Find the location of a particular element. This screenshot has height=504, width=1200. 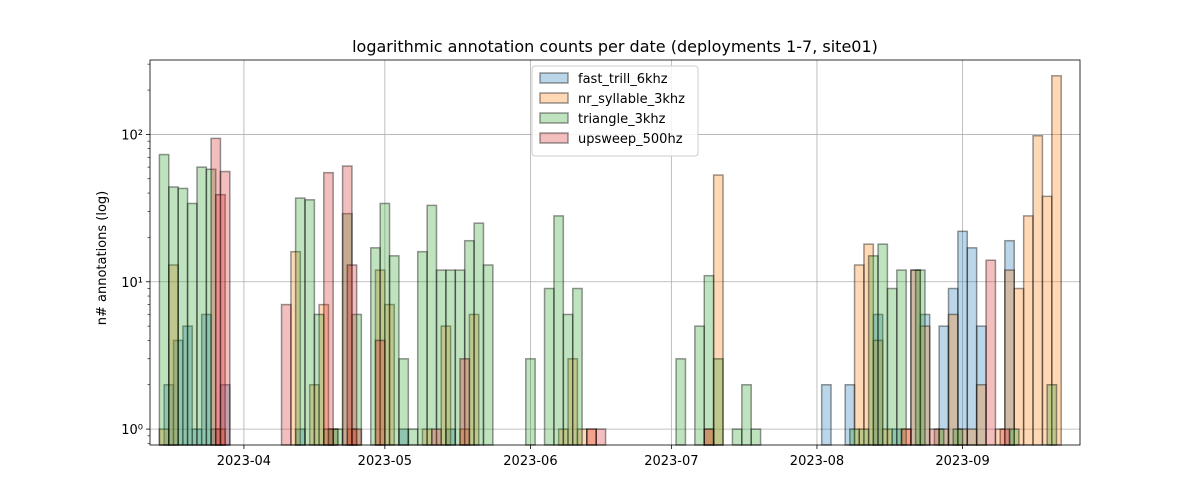

x-tick-label: 2023-06 is located at coordinates (530, 461).